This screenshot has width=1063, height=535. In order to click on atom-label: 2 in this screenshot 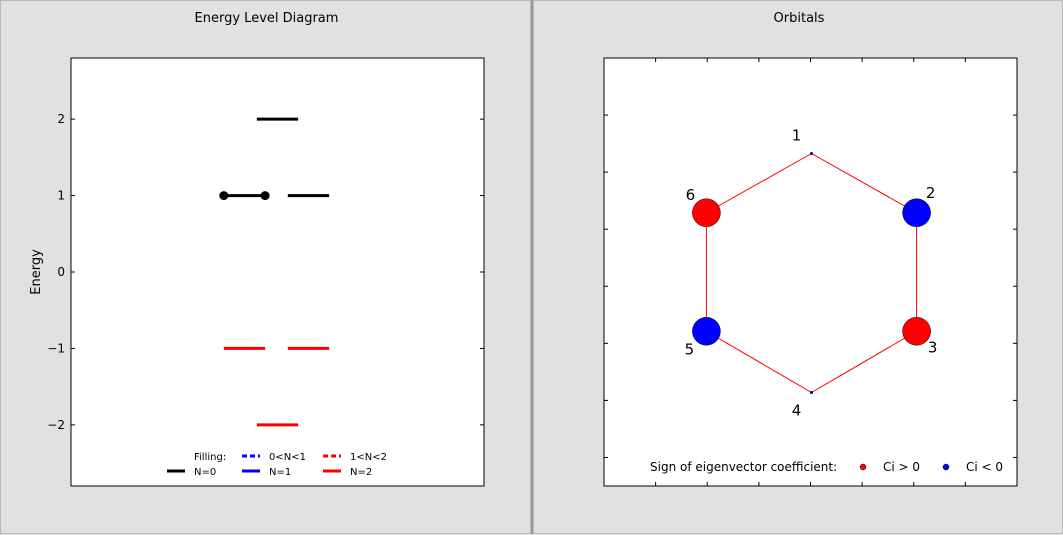, I will do `click(931, 193)`.